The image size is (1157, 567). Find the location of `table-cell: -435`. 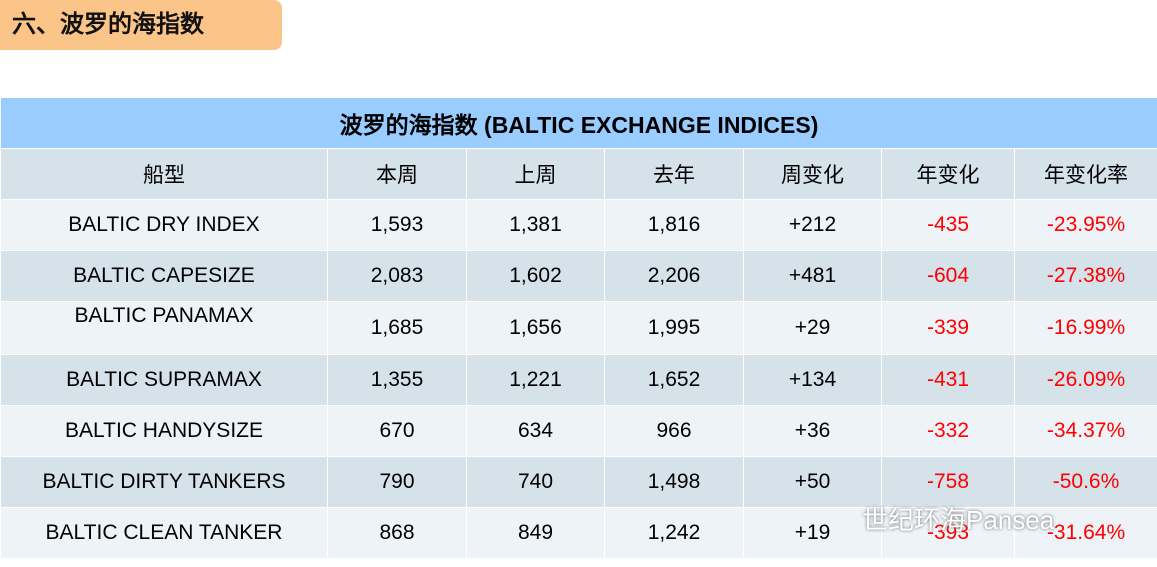

table-cell: -435 is located at coordinates (948, 225).